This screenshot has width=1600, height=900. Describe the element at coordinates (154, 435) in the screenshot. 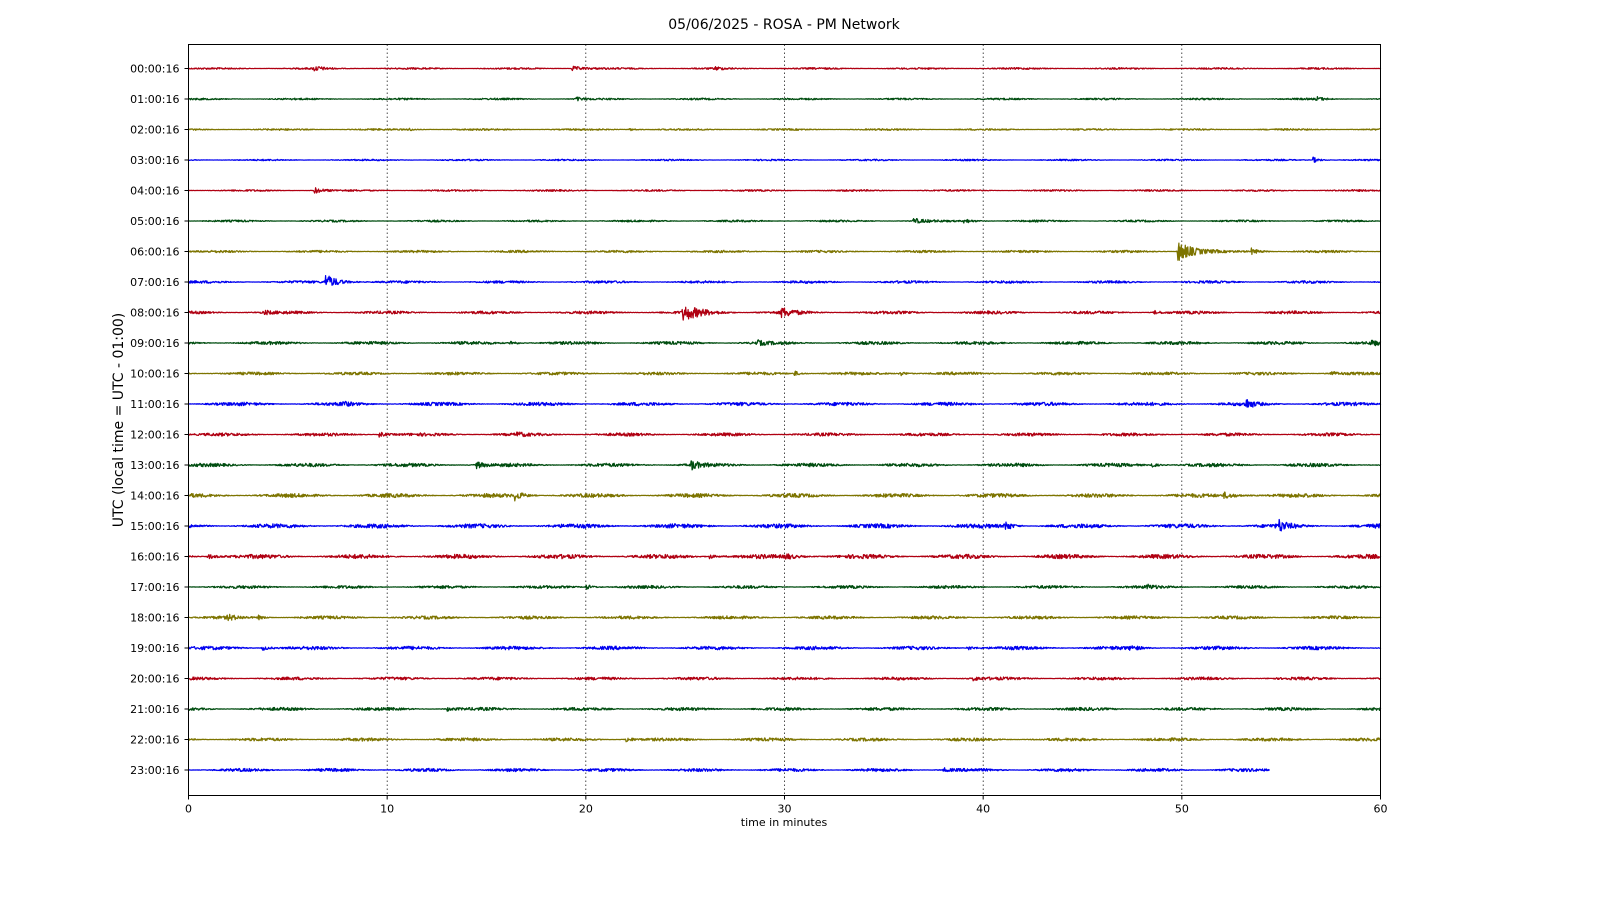

I see `y-tick-label-12: 12:00:16` at that location.